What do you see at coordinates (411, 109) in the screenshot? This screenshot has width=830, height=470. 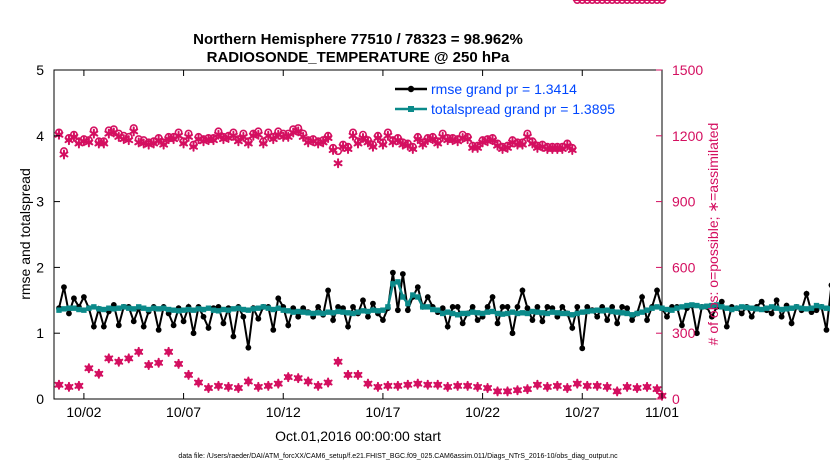 I see `legend-spread-marker` at bounding box center [411, 109].